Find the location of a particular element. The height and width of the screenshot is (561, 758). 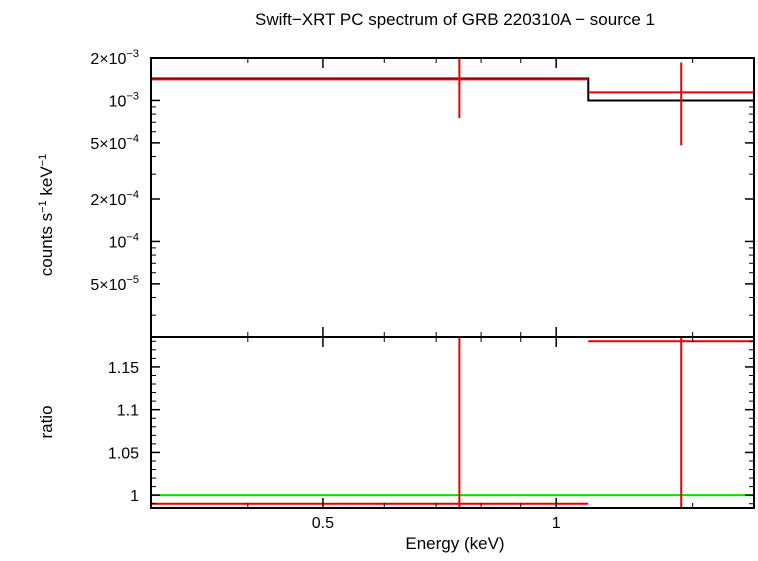

ratio-y-tick-label: 1.15 is located at coordinates (123, 368).